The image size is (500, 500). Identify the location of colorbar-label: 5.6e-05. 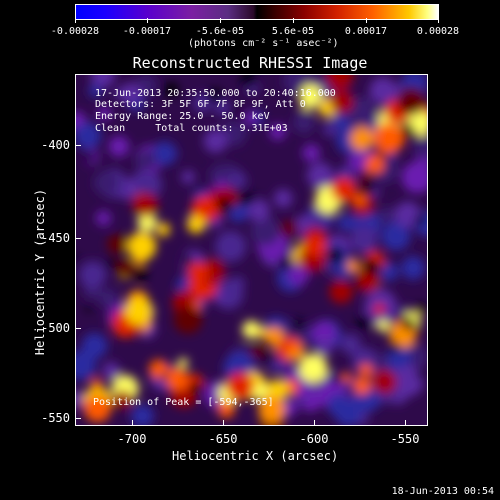
(293, 31).